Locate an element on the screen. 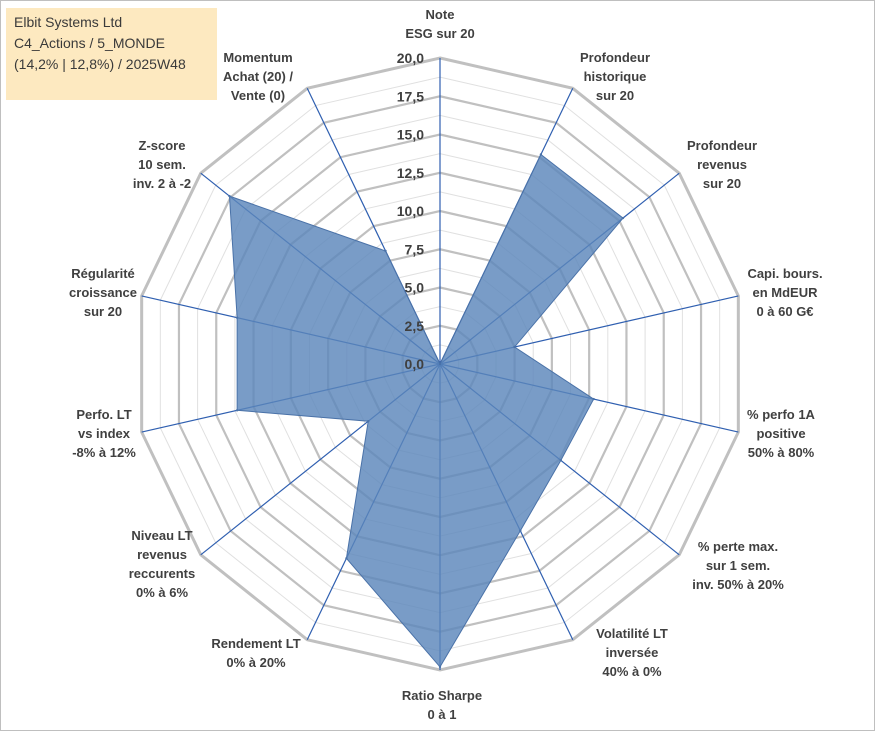 This screenshot has height=731, width=875. category-label: Z-score 10 sem. inv. 2 à -2 is located at coordinates (162, 164).